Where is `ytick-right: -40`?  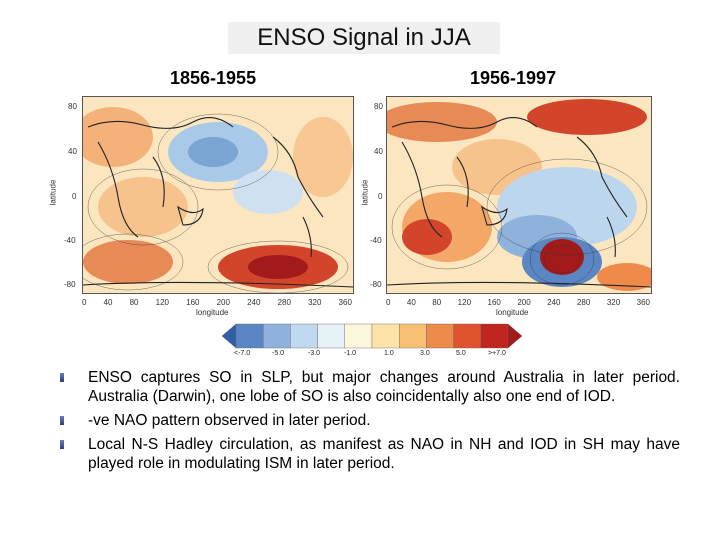 ytick-right: -40 is located at coordinates (376, 240).